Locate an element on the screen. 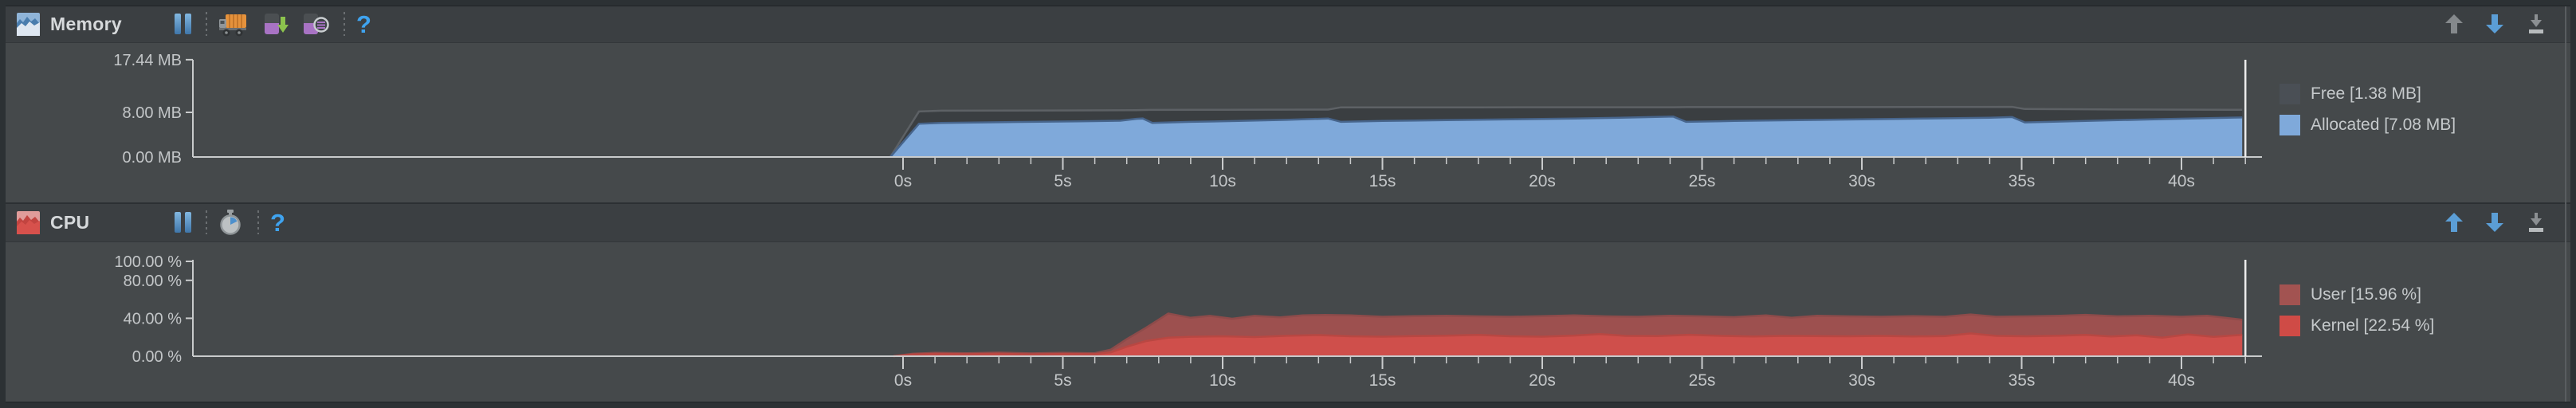  legend-item-kernel: Kernel [22.54 %] is located at coordinates (2357, 326).